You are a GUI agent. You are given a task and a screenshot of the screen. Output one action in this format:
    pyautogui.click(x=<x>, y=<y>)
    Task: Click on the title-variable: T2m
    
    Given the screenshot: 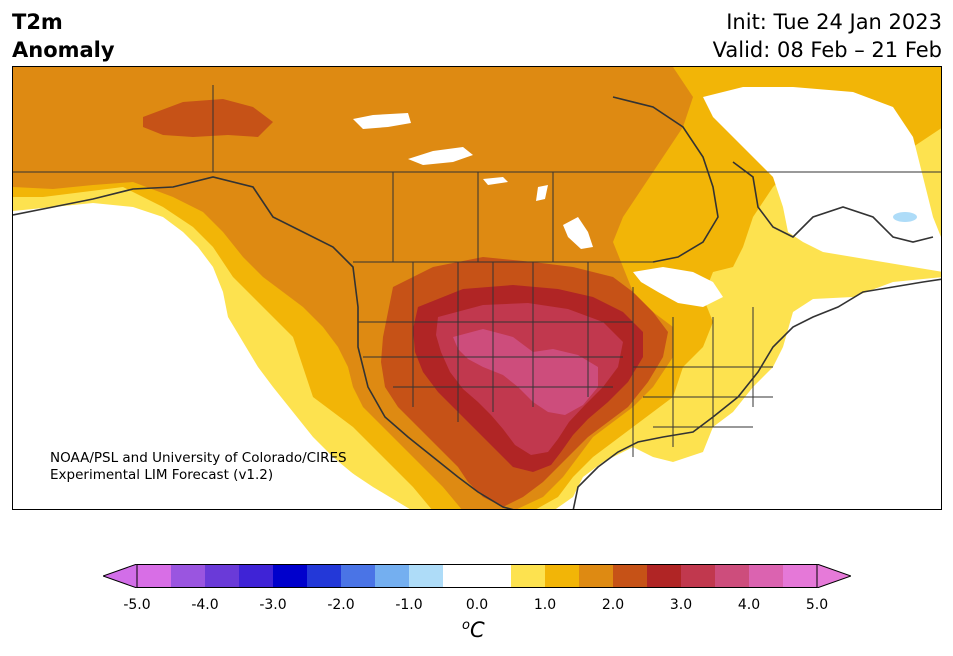 What is the action you would take?
    pyautogui.click(x=37, y=22)
    